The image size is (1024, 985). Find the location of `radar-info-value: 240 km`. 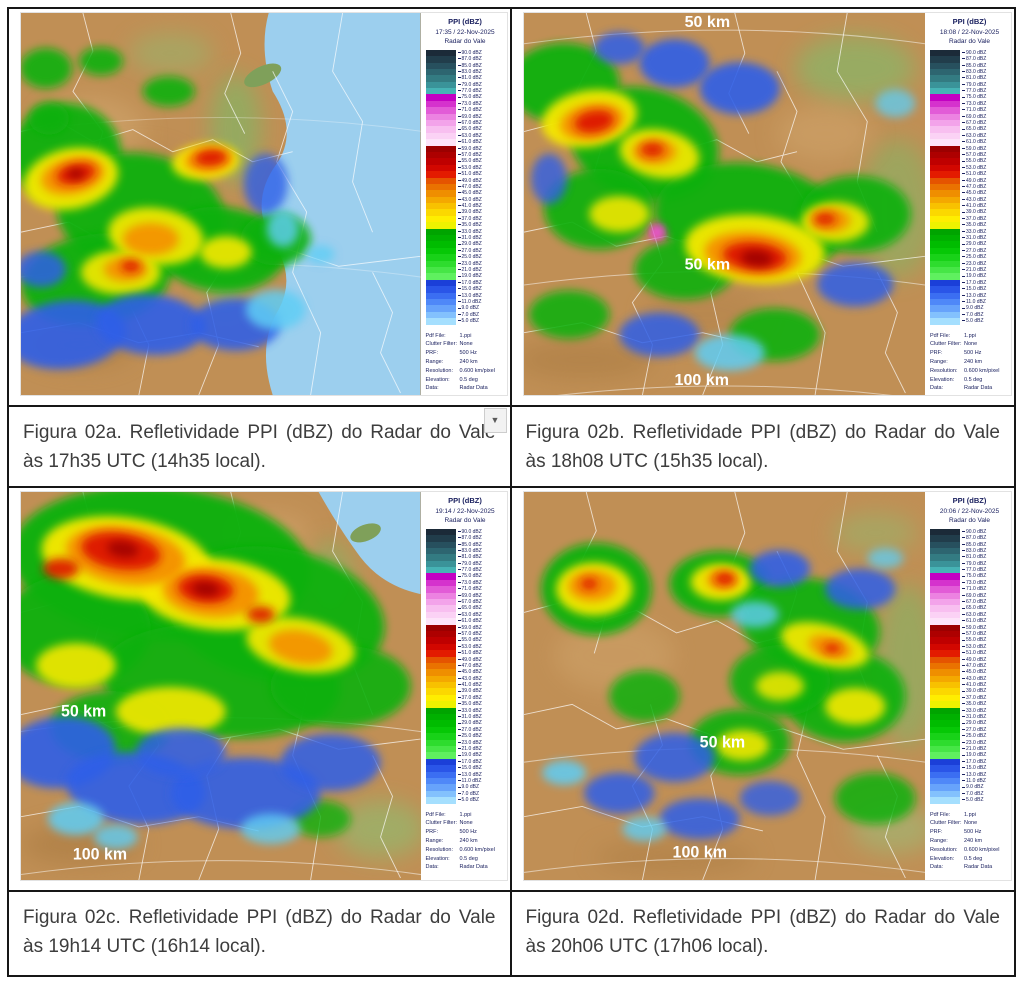

radar-info-value: 240 km is located at coordinates (973, 361).